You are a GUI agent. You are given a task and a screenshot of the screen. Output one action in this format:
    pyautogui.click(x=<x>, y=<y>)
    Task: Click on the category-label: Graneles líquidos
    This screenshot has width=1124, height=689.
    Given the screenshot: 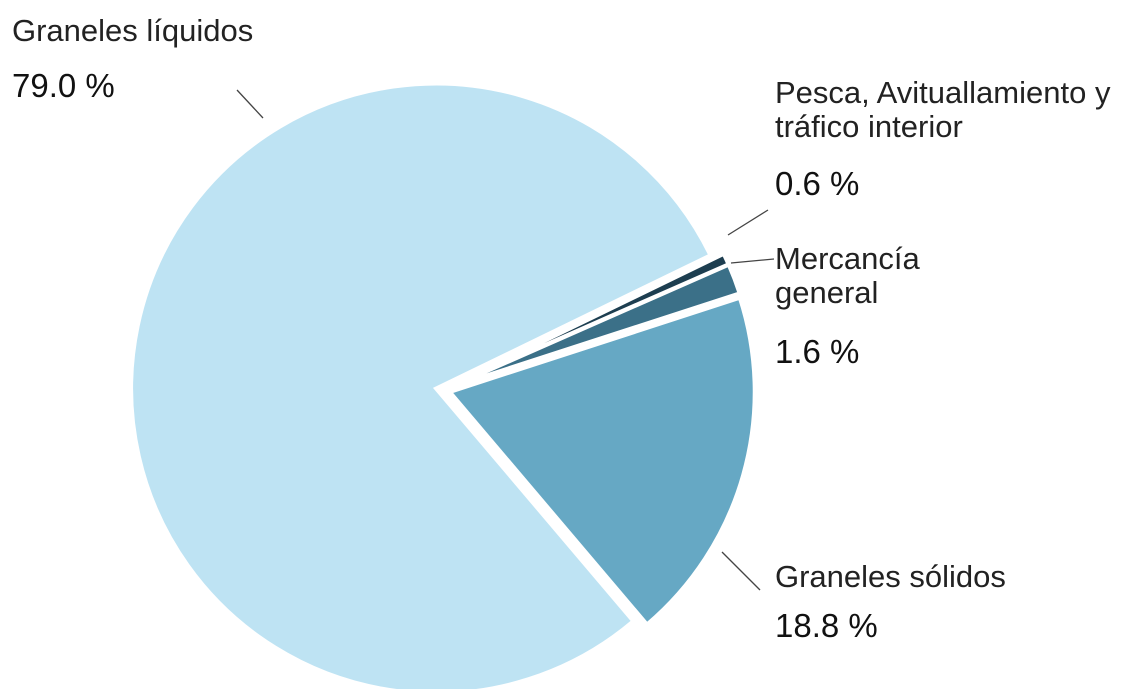 What is the action you would take?
    pyautogui.click(x=133, y=30)
    